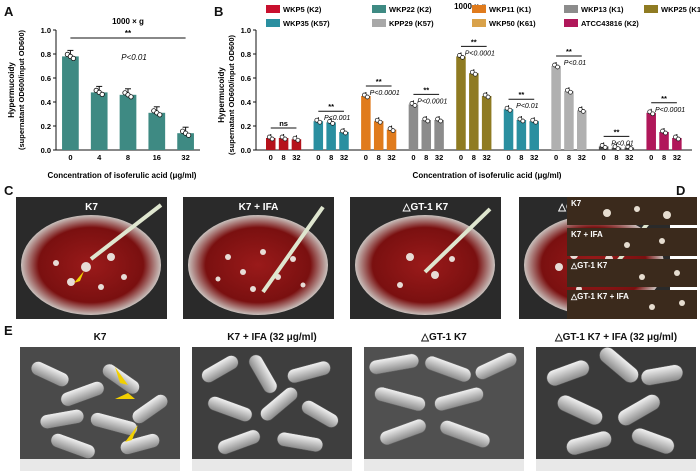 This screenshot has height=473, width=700. Describe the element at coordinates (121, 376) in the screenshot. I see `arrow-icon` at that location.